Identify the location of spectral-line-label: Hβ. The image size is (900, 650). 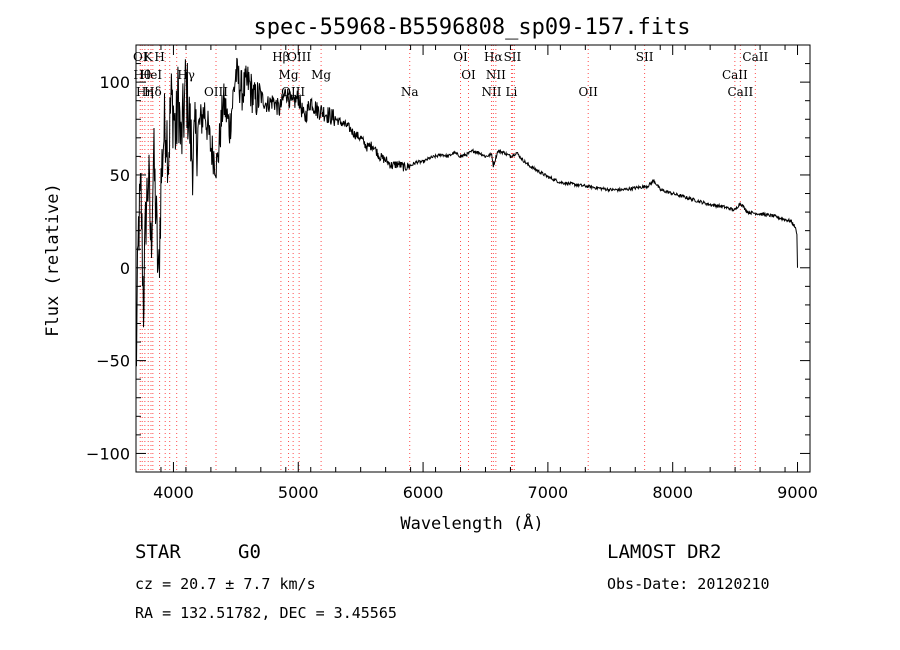
(280, 57).